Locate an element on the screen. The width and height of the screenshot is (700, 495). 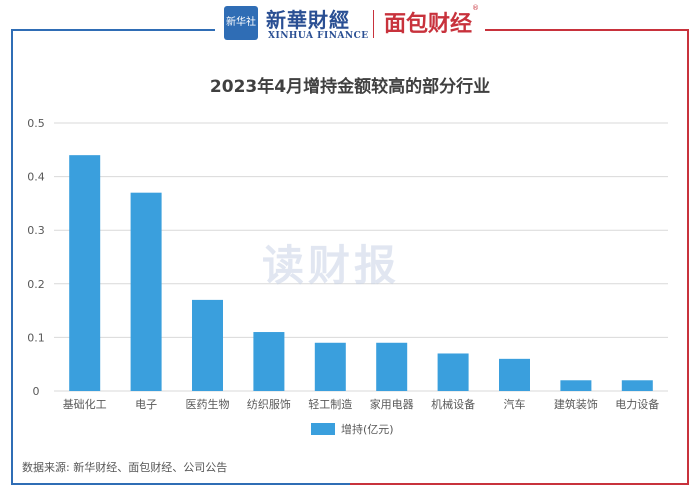
xinhua-finance-en: XINHUA FINANCE is located at coordinates (318, 36).